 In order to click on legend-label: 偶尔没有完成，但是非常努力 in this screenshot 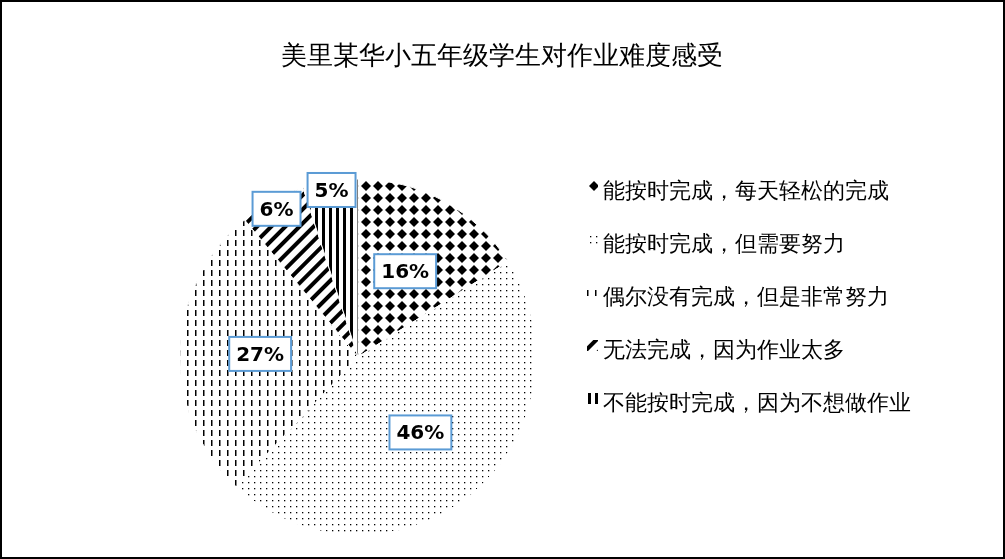, I will do `click(746, 296)`.